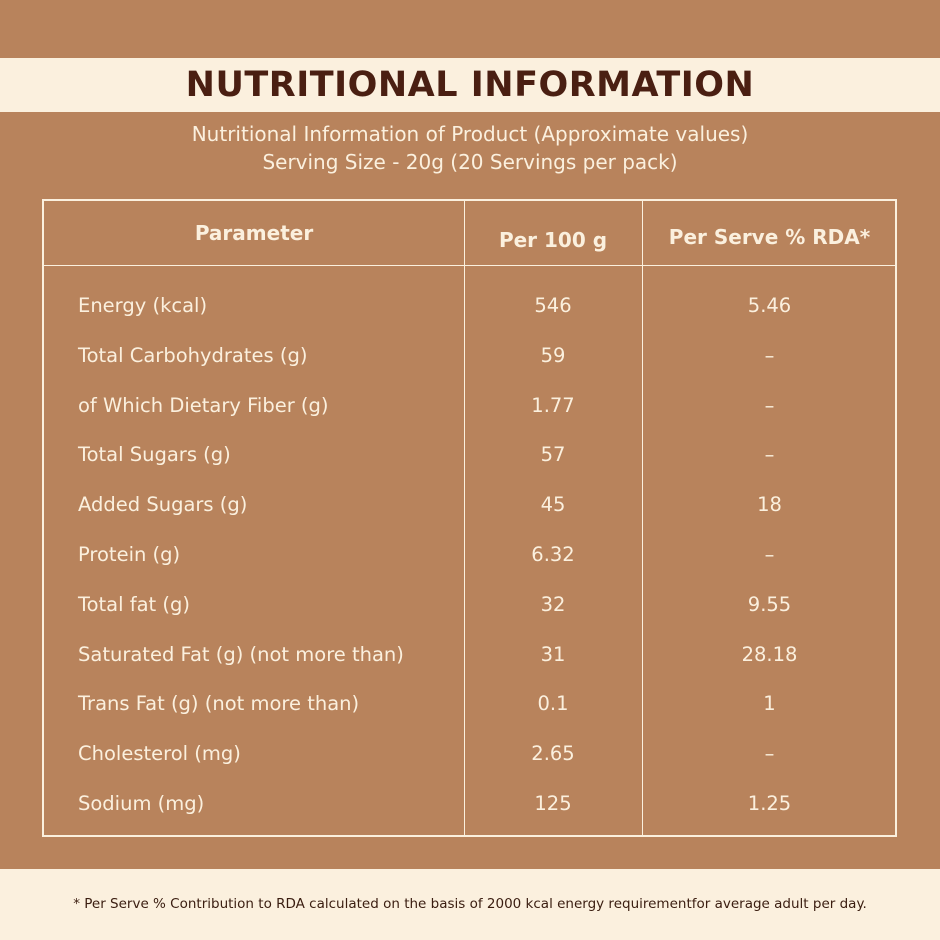  Describe the element at coordinates (553, 455) in the screenshot. I see `per100-cell: 57` at that location.